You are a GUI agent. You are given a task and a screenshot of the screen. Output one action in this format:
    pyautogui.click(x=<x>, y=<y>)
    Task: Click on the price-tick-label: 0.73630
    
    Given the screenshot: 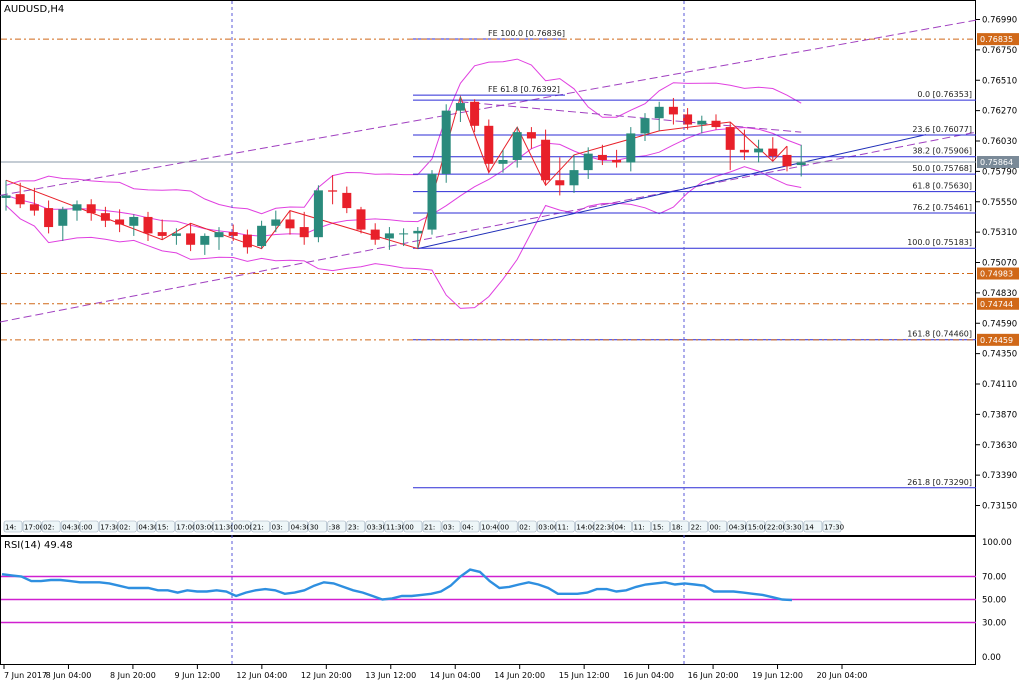 What is the action you would take?
    pyautogui.click(x=999, y=446)
    